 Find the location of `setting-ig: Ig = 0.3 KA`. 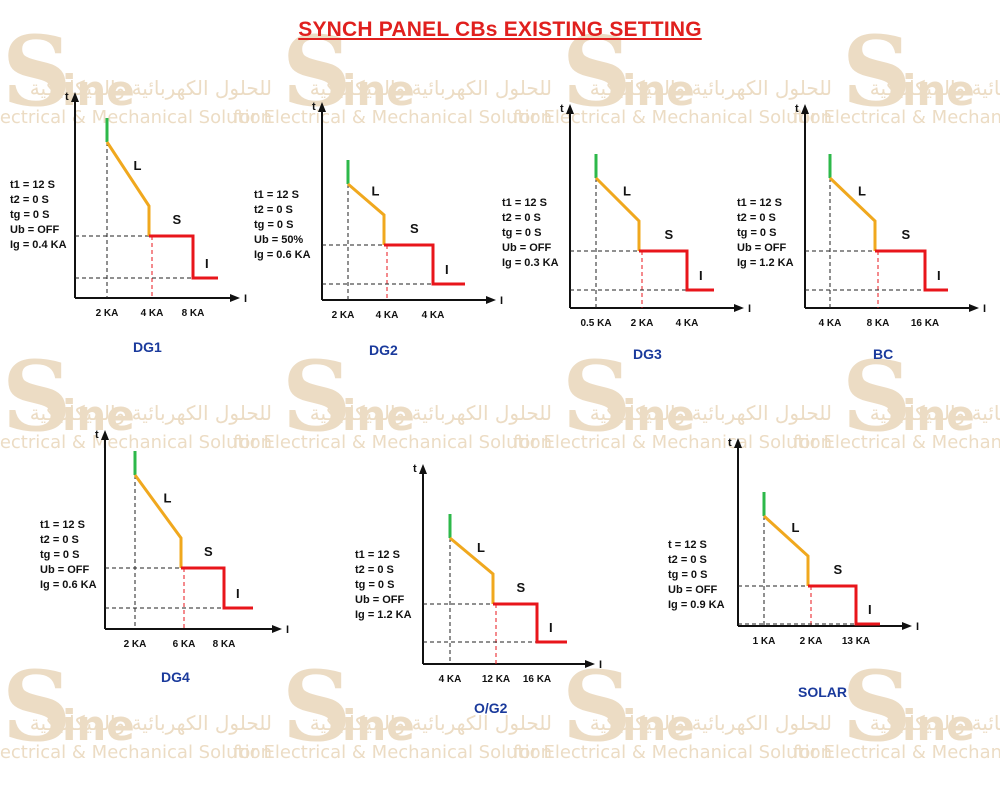

setting-ig: Ig = 0.3 KA is located at coordinates (530, 263).